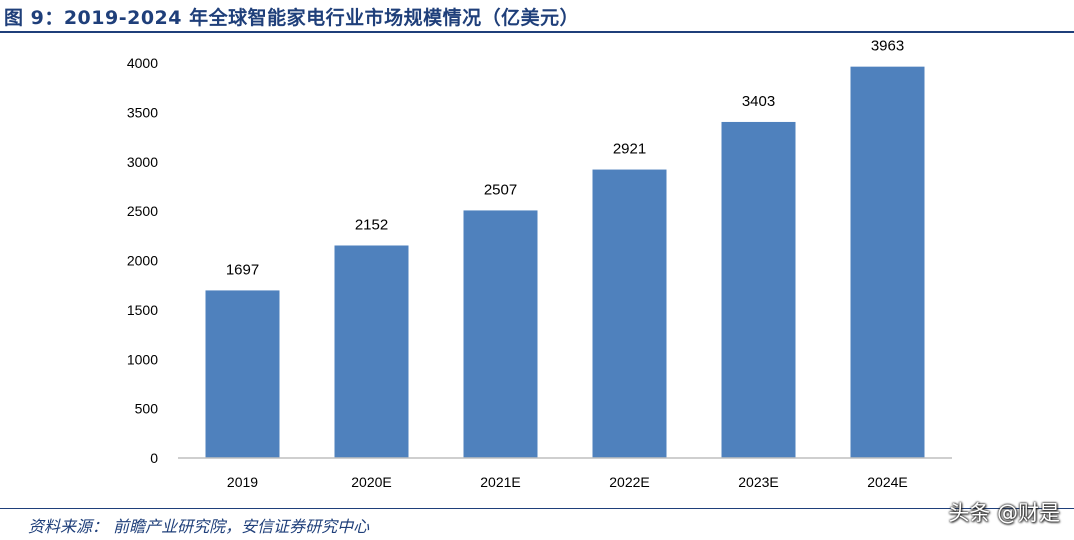 The height and width of the screenshot is (540, 1074). What do you see at coordinates (567, 482) in the screenshot?
I see `x-axis-ticks: 2019 2020E 2021E 2022E 2023E 2024E` at bounding box center [567, 482].